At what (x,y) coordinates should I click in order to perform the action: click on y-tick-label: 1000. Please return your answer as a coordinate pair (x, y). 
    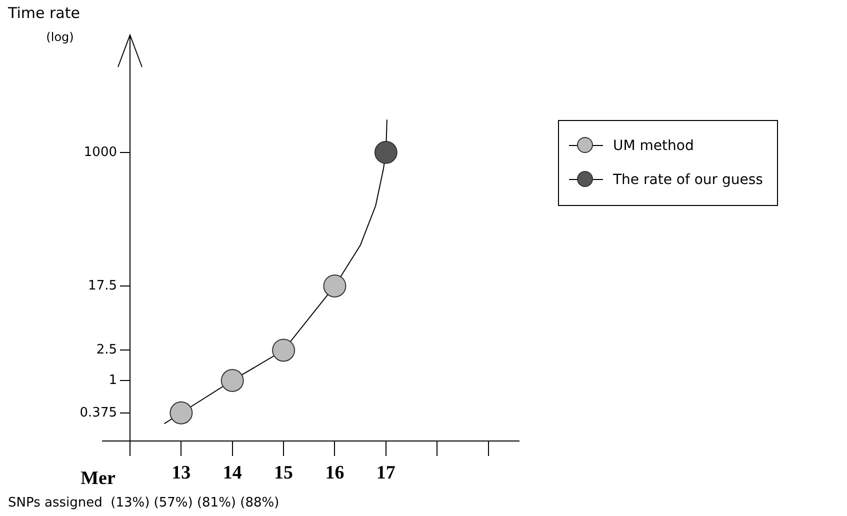
    Looking at the image, I should click on (100, 152).